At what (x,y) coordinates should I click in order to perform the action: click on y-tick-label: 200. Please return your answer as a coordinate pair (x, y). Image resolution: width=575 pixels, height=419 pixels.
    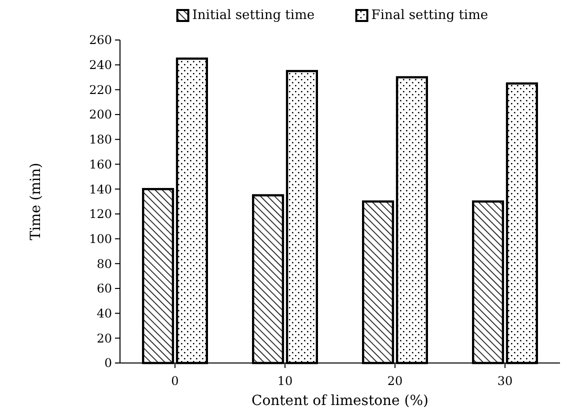
    Looking at the image, I should click on (100, 115).